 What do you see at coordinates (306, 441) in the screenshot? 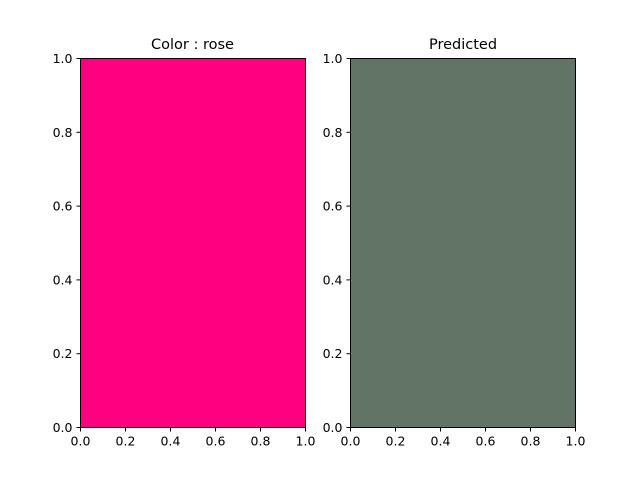
I see `true-color-x-tick-label: 1.0` at bounding box center [306, 441].